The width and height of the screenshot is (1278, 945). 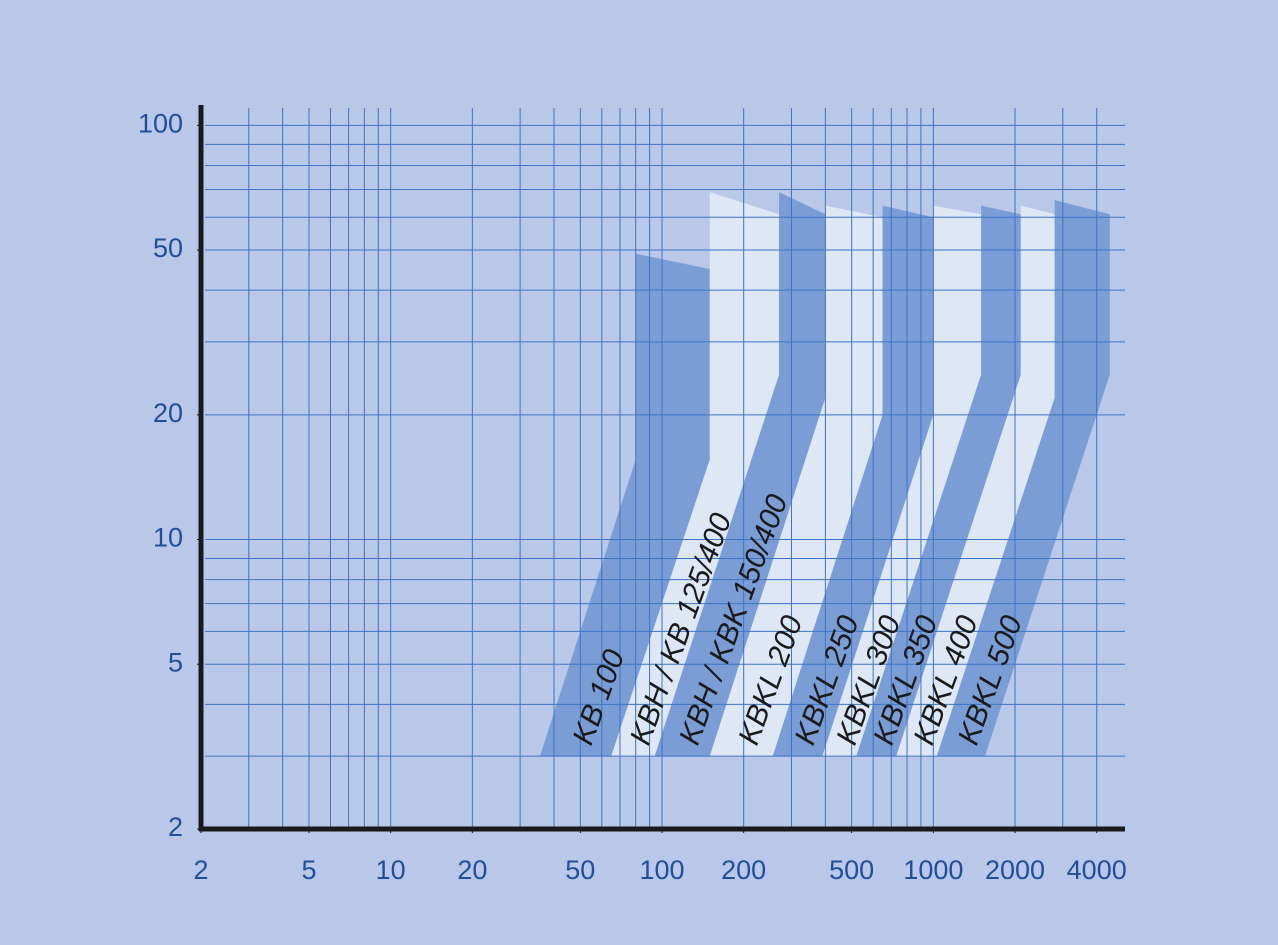 I want to click on y-tick-label: 10, so click(x=168, y=538).